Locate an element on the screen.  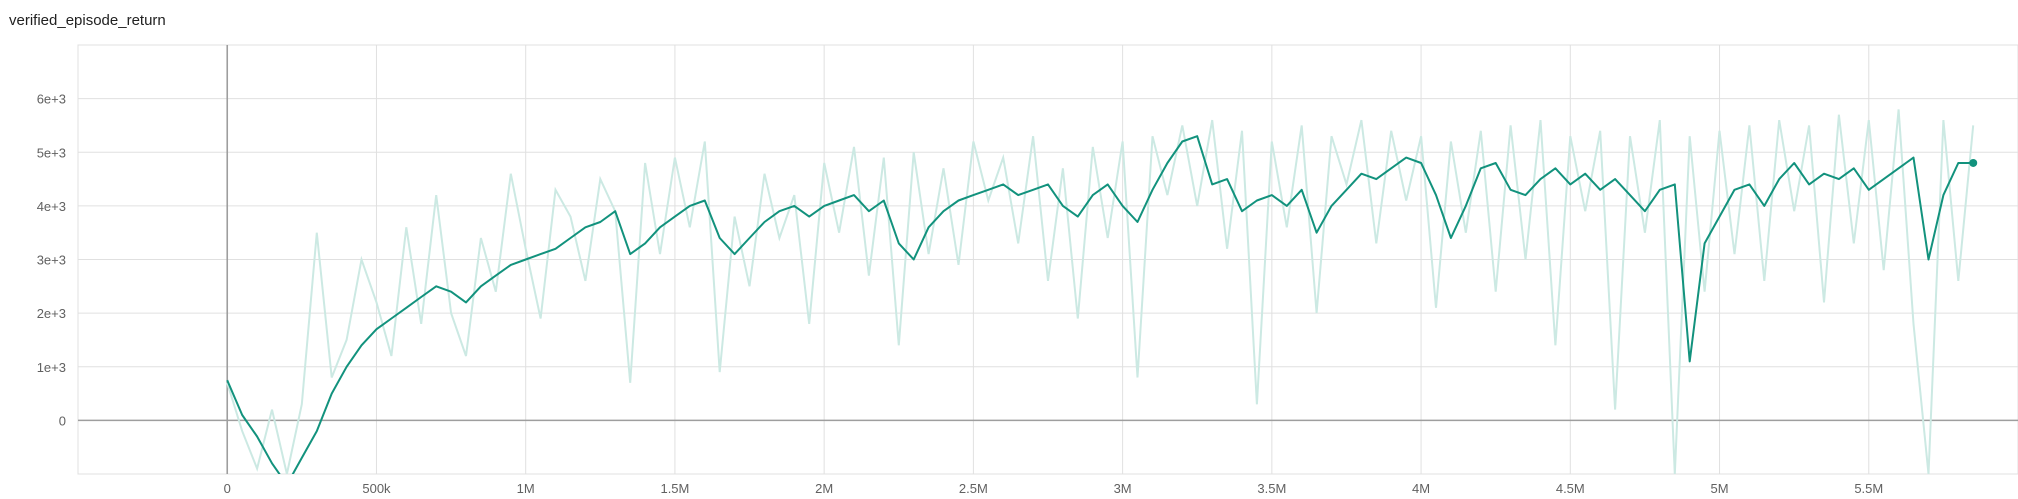
x-tick-label: 0 is located at coordinates (227, 488).